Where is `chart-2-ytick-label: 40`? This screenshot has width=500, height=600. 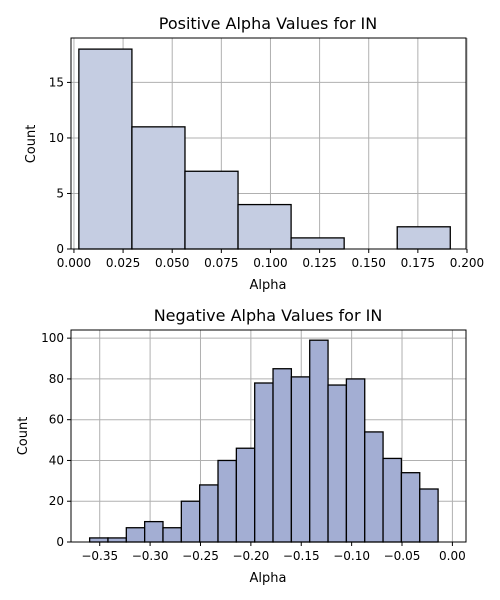 chart-2-ytick-label: 40 is located at coordinates (56, 460).